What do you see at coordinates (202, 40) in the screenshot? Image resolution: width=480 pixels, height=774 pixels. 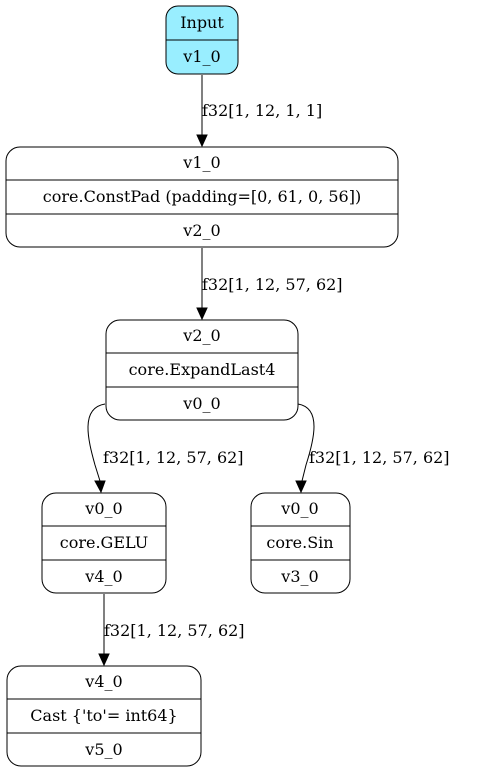 I see `node-input: Input v1_0` at bounding box center [202, 40].